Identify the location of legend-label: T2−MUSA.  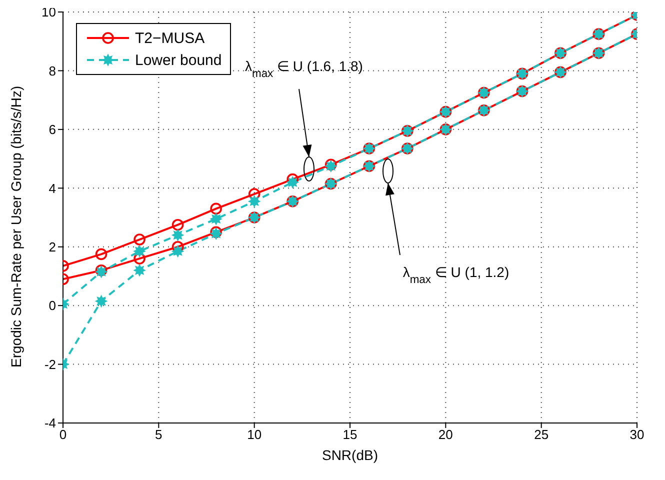
(170, 38).